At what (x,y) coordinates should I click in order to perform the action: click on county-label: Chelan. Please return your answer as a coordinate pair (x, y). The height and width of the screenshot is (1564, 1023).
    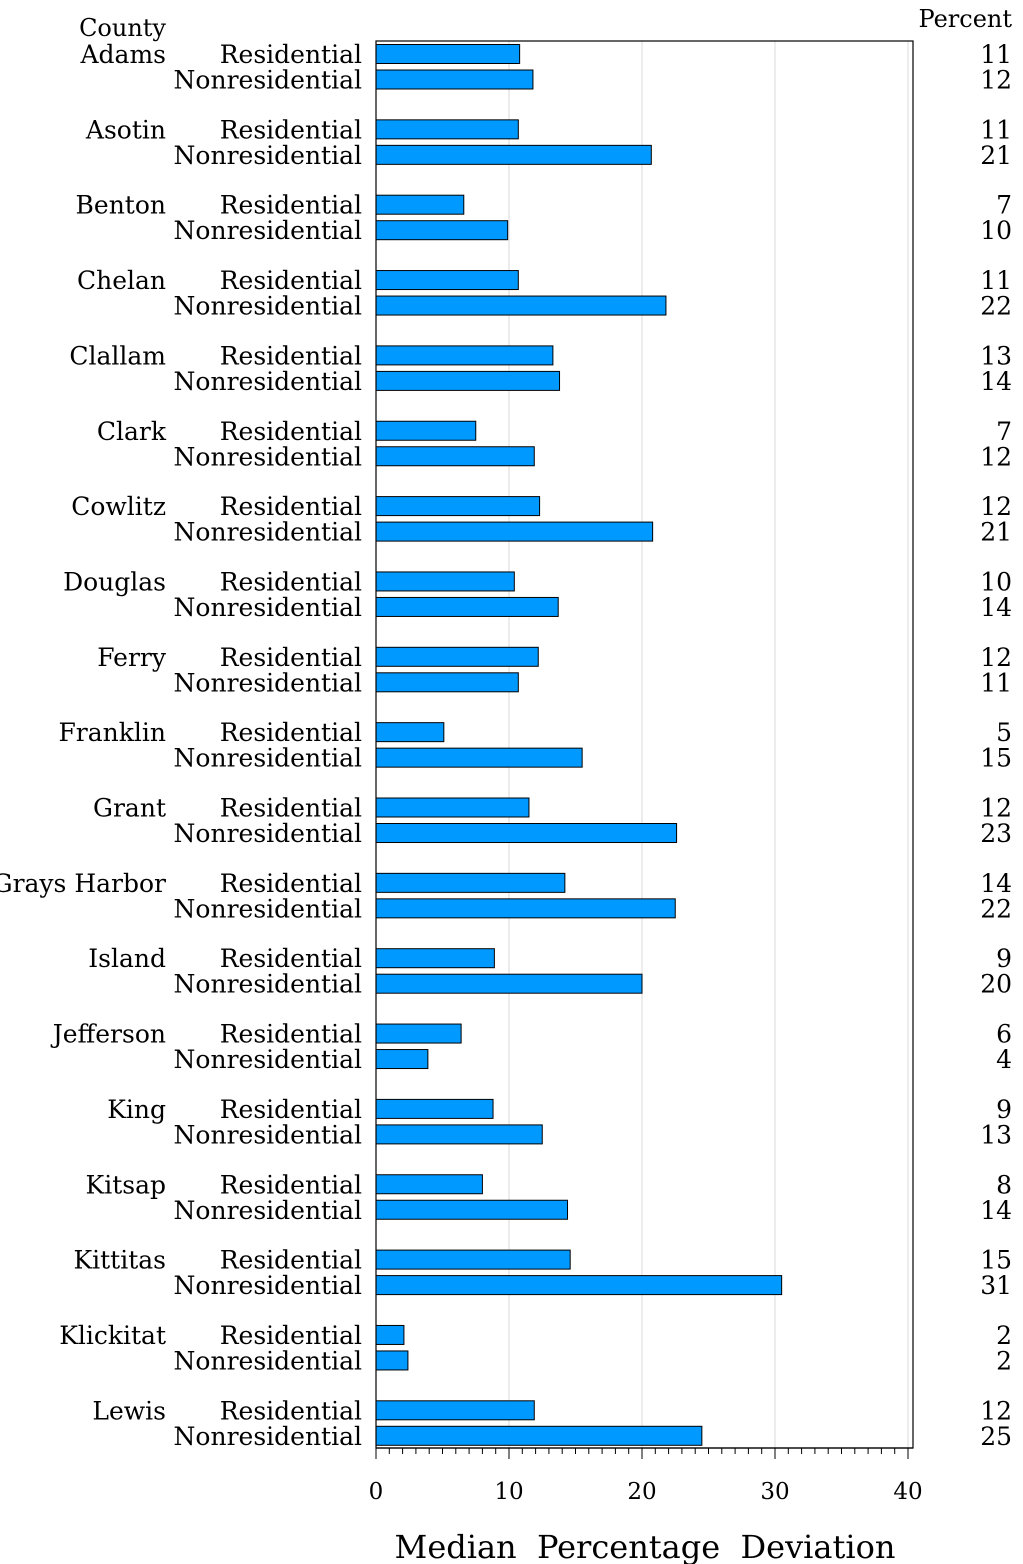
    Looking at the image, I should click on (121, 280).